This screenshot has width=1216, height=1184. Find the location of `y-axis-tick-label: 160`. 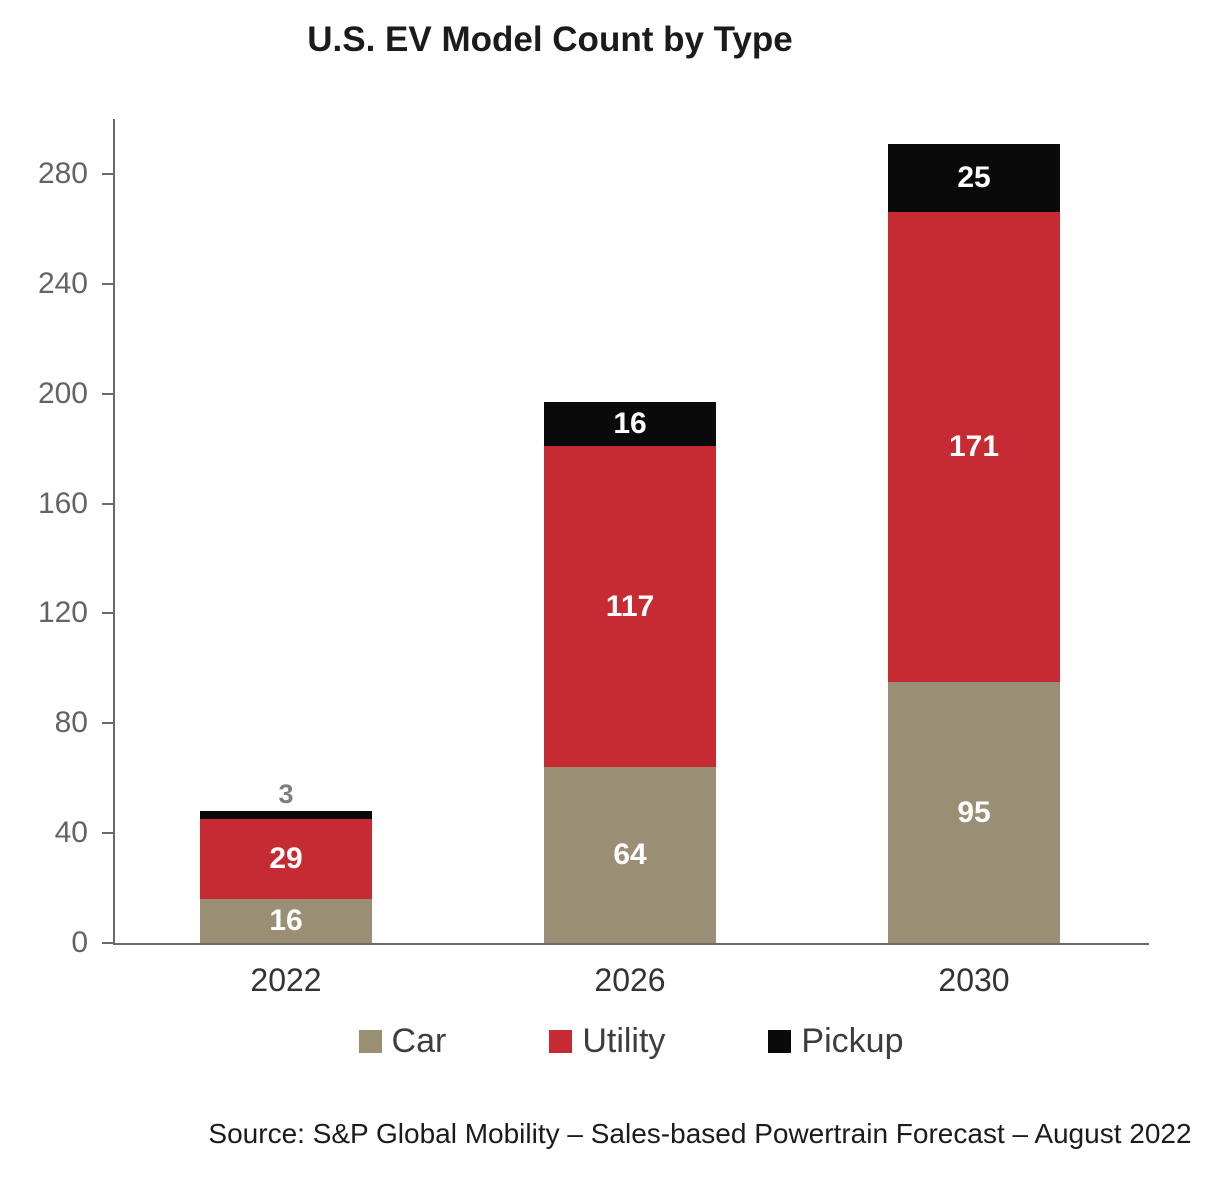

y-axis-tick-label: 160 is located at coordinates (62, 503).